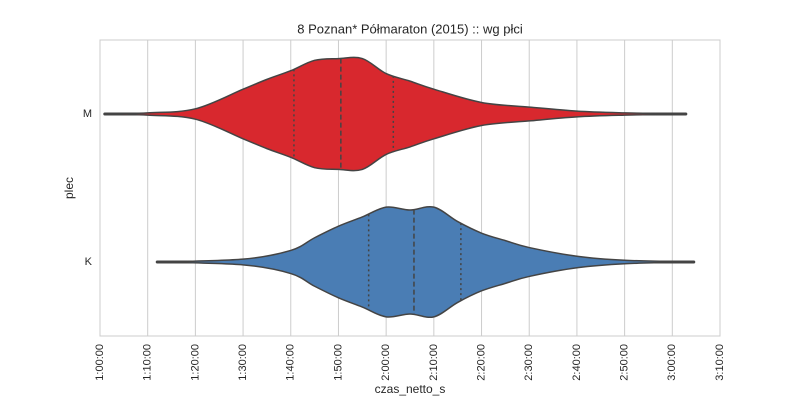  I want to click on x-axis-label: czas_netto_s, so click(410, 389).